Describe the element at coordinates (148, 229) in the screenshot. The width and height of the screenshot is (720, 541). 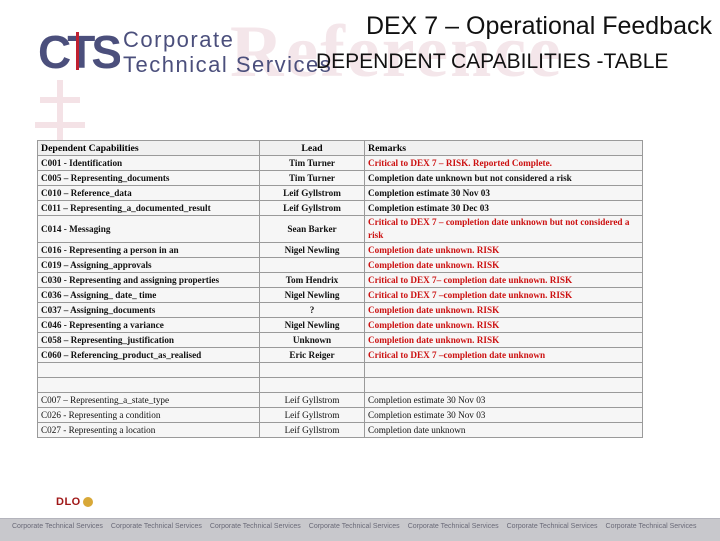
I see `capability-cell: C014 - Messaging` at that location.